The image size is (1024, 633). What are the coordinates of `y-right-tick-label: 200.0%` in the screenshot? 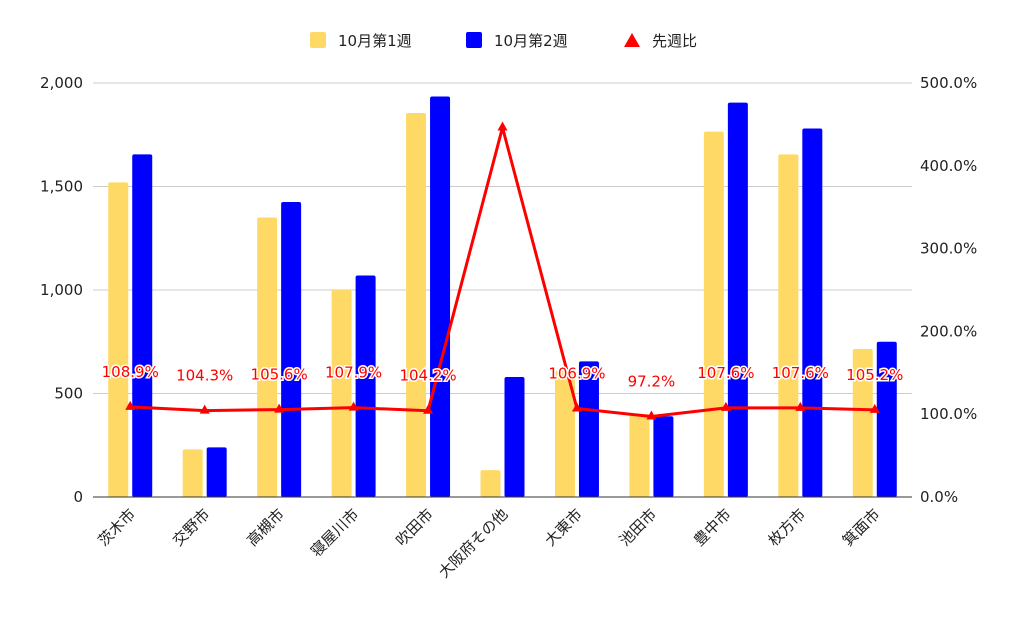 It's located at (948, 331).